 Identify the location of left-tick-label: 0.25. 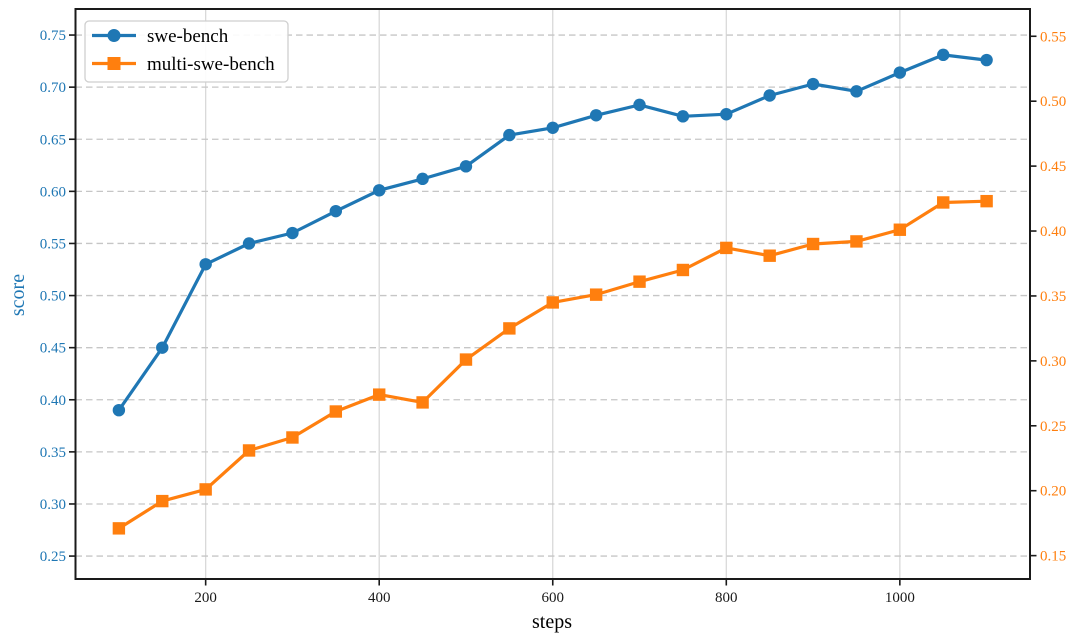
(53, 557).